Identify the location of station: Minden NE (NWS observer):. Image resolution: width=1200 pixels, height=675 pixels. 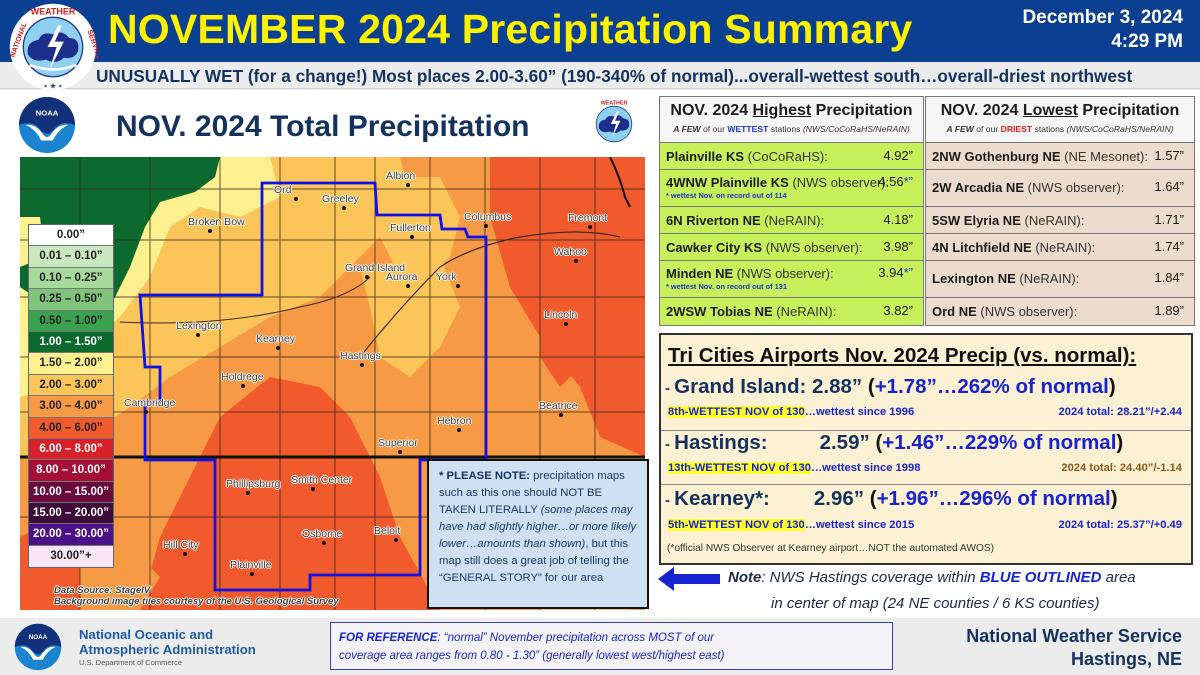
(750, 273).